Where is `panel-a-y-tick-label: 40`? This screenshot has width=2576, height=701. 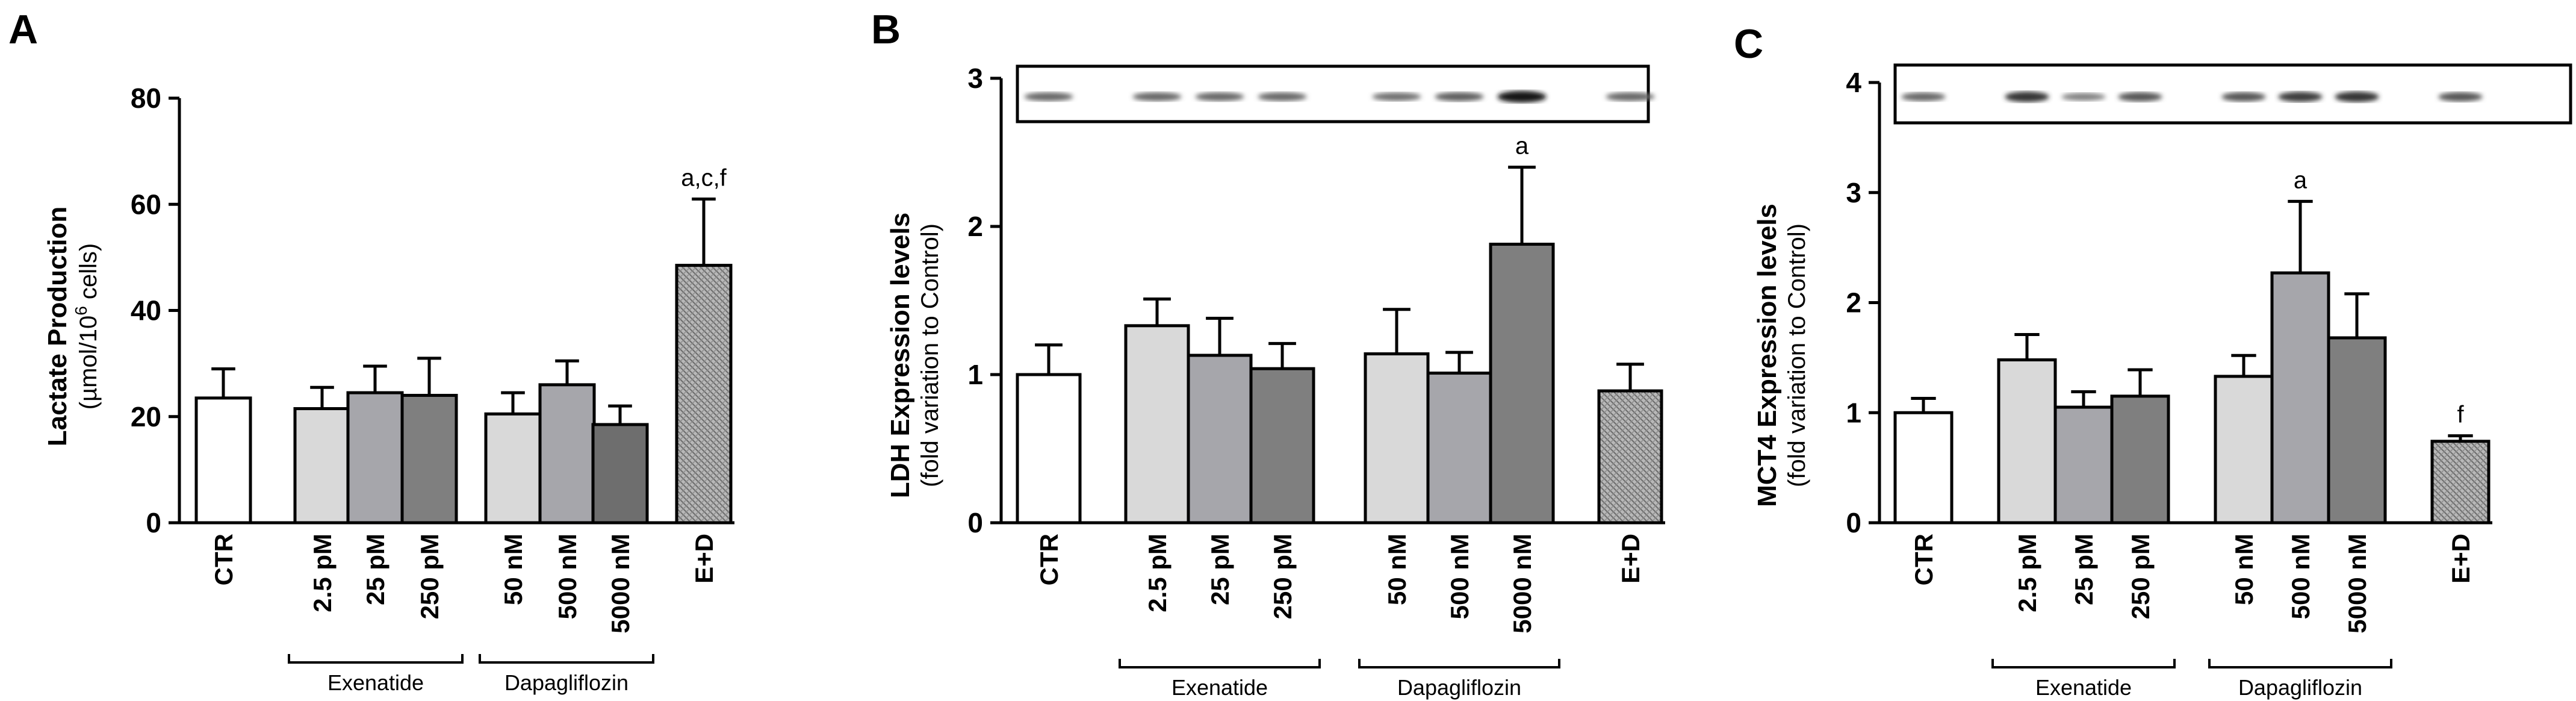 panel-a-y-tick-label: 40 is located at coordinates (146, 310).